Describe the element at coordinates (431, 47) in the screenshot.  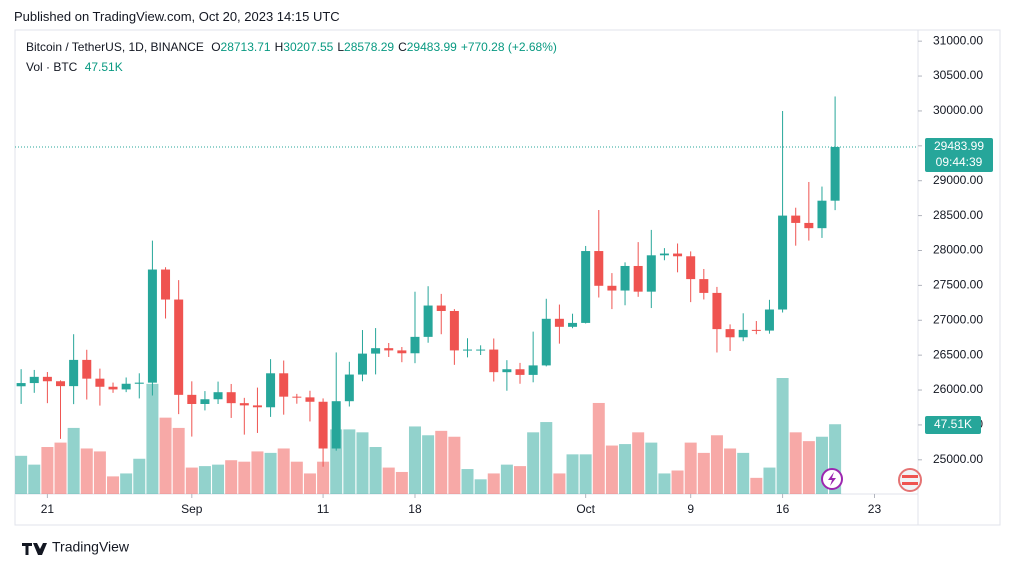
I see `ohlc-value: 29483.99` at that location.